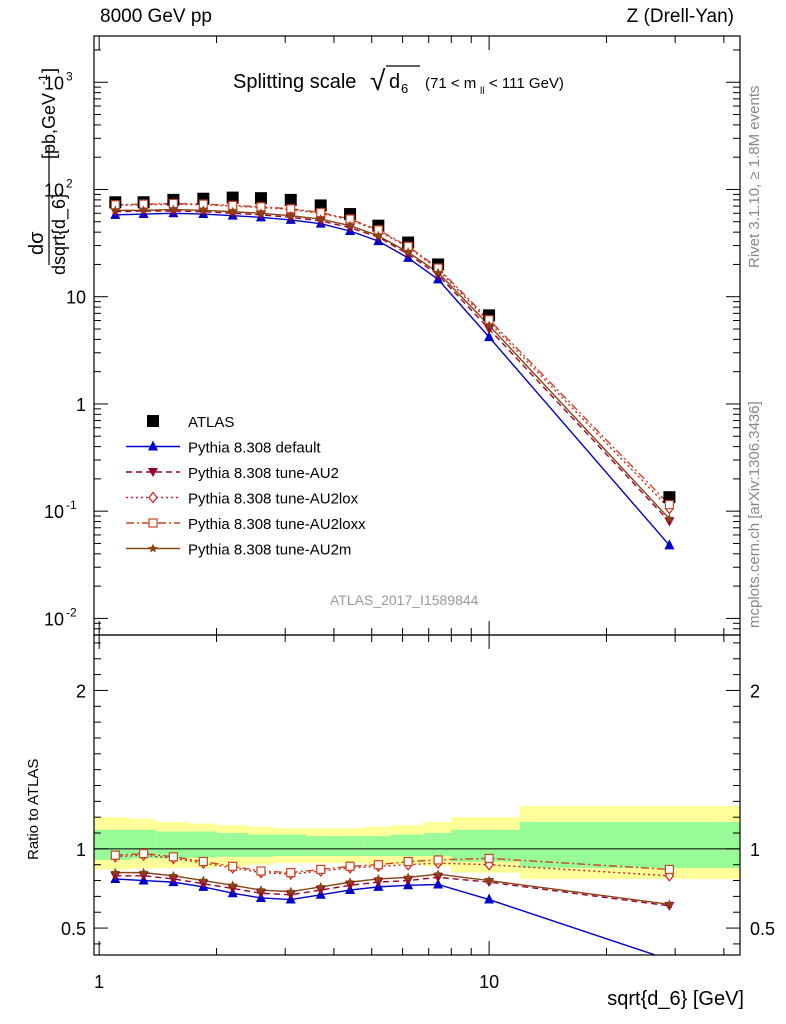  Describe the element at coordinates (71, 505) in the screenshot. I see `y-tick-label-exponent: -1` at that location.